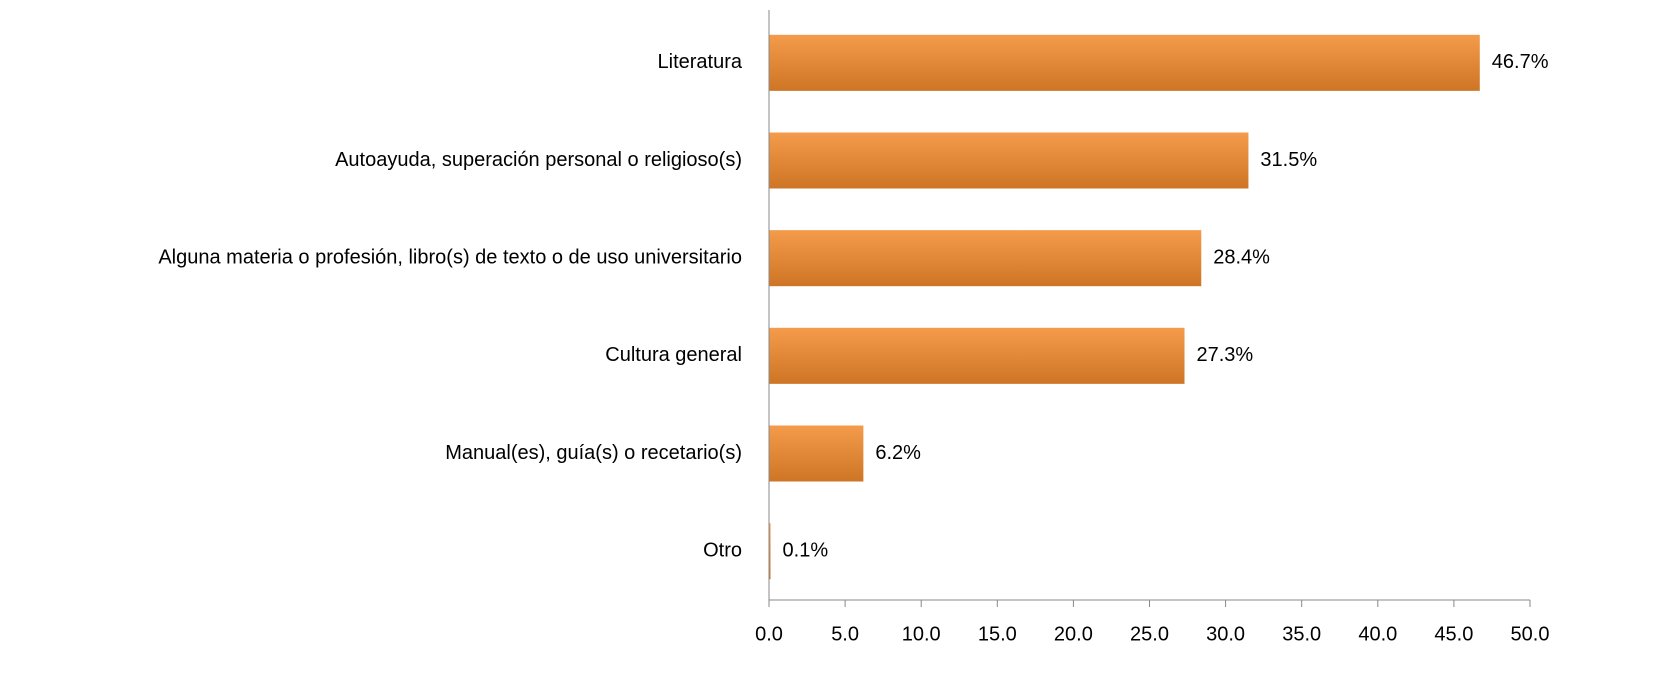 The width and height of the screenshot is (1675, 676). What do you see at coordinates (1225, 634) in the screenshot?
I see `x-tick-label: 30.0` at bounding box center [1225, 634].